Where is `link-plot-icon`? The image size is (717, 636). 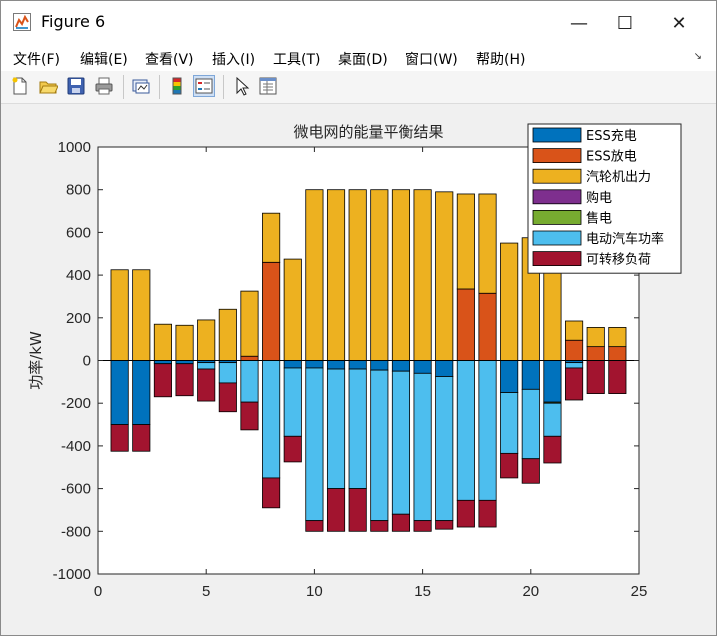 link-plot-icon is located at coordinates (141, 86).